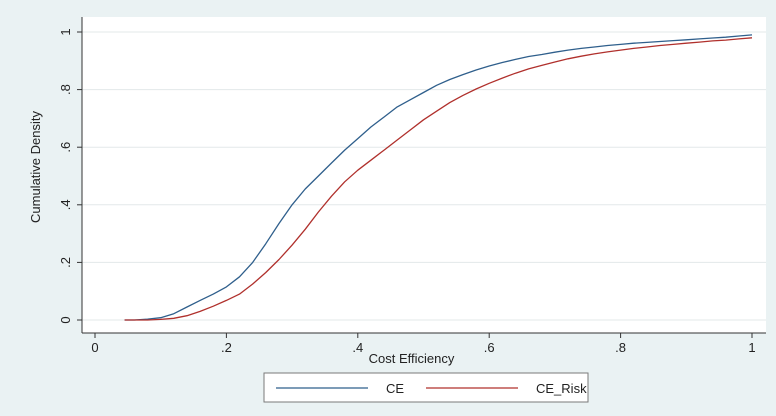  What do you see at coordinates (426, 387) in the screenshot?
I see `legend: CE CE_Risk` at bounding box center [426, 387].